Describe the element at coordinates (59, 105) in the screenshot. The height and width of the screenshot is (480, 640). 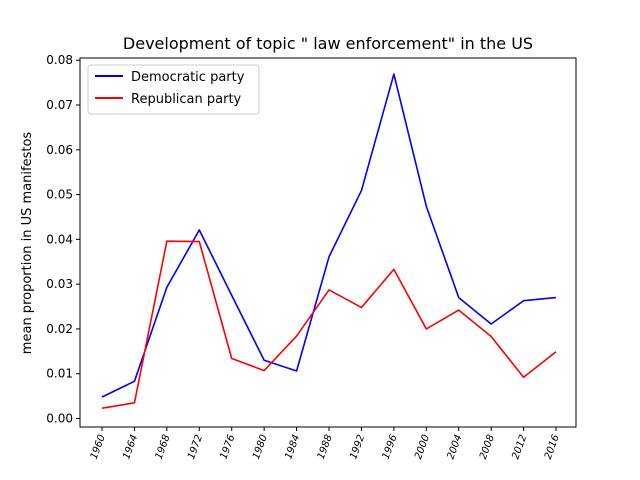
I see `y-tick-label: 0.07` at that location.